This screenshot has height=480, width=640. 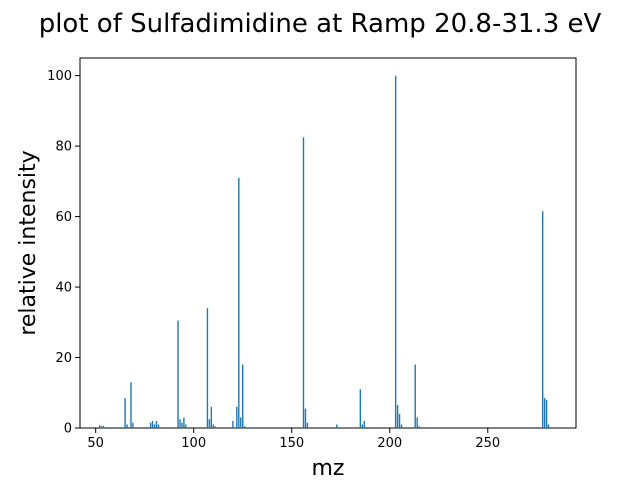 What do you see at coordinates (95, 443) in the screenshot?
I see `x-tick-label: 50` at bounding box center [95, 443].